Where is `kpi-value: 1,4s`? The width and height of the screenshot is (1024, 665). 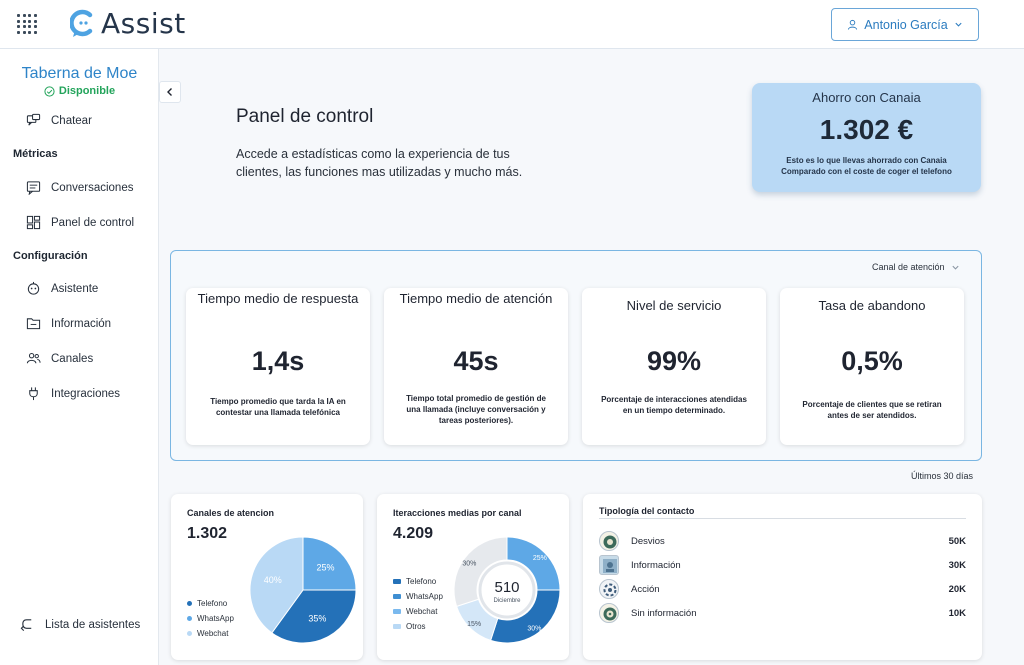 kpi-value: 1,4s is located at coordinates (278, 361).